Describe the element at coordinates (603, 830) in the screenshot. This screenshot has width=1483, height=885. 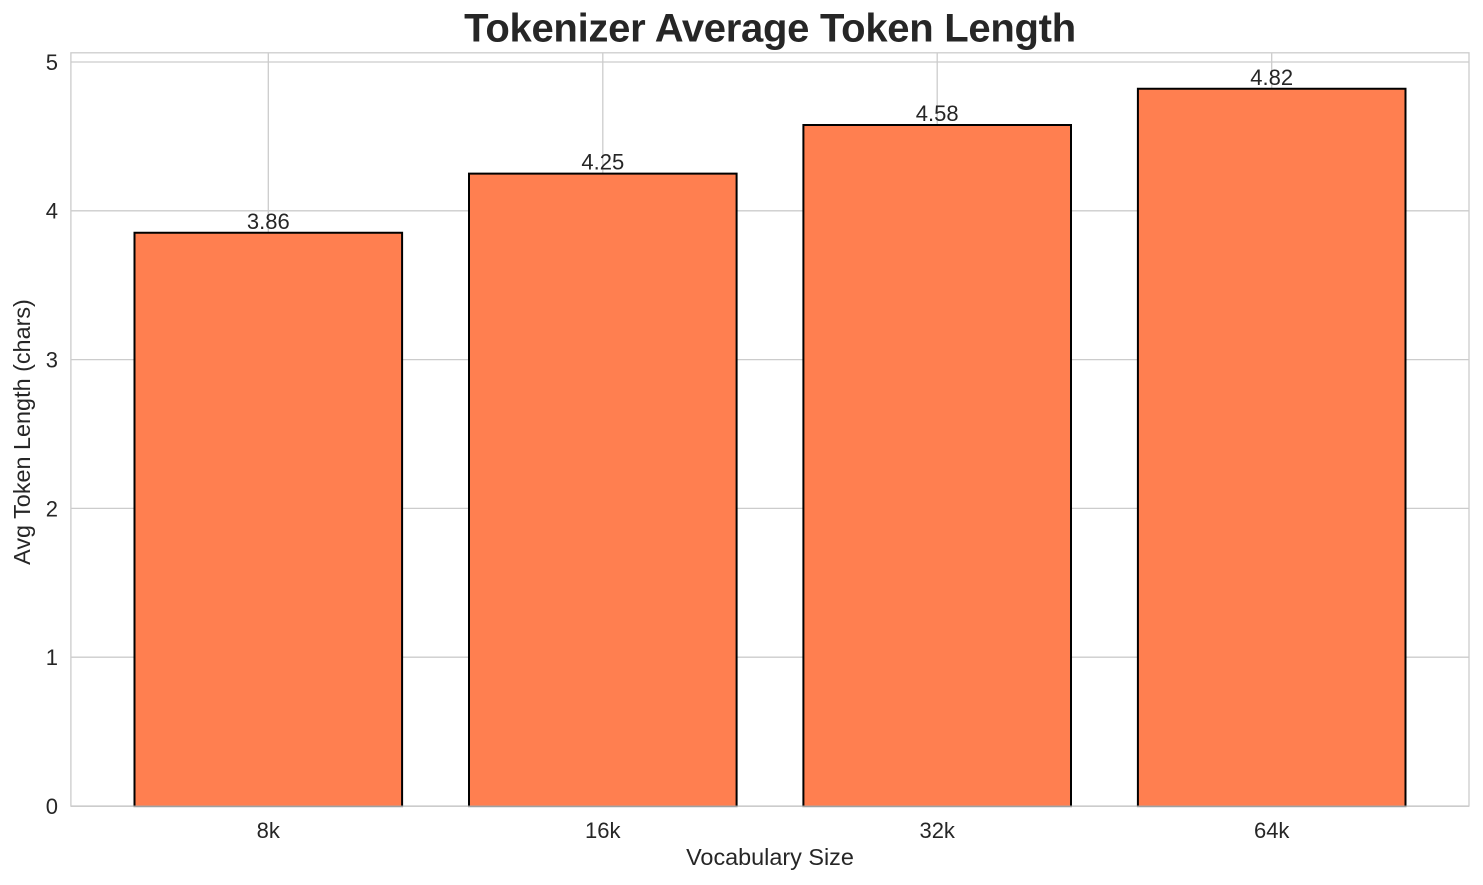
I see `svg-text: 16k` at that location.